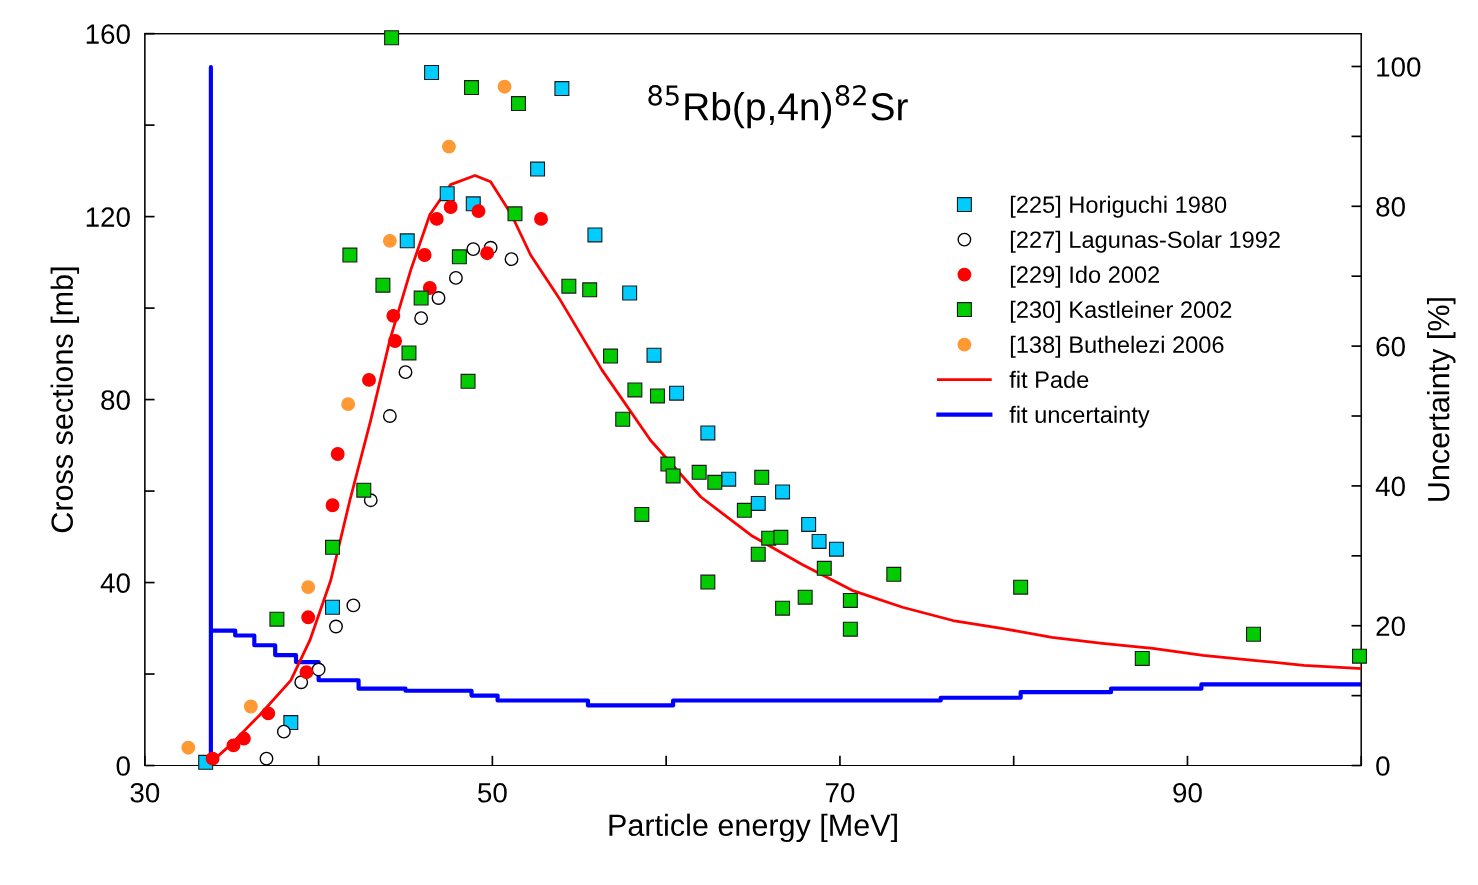 This screenshot has height=885, width=1478. Describe the element at coordinates (115, 400) in the screenshot. I see `y-tick-label: 80` at that location.